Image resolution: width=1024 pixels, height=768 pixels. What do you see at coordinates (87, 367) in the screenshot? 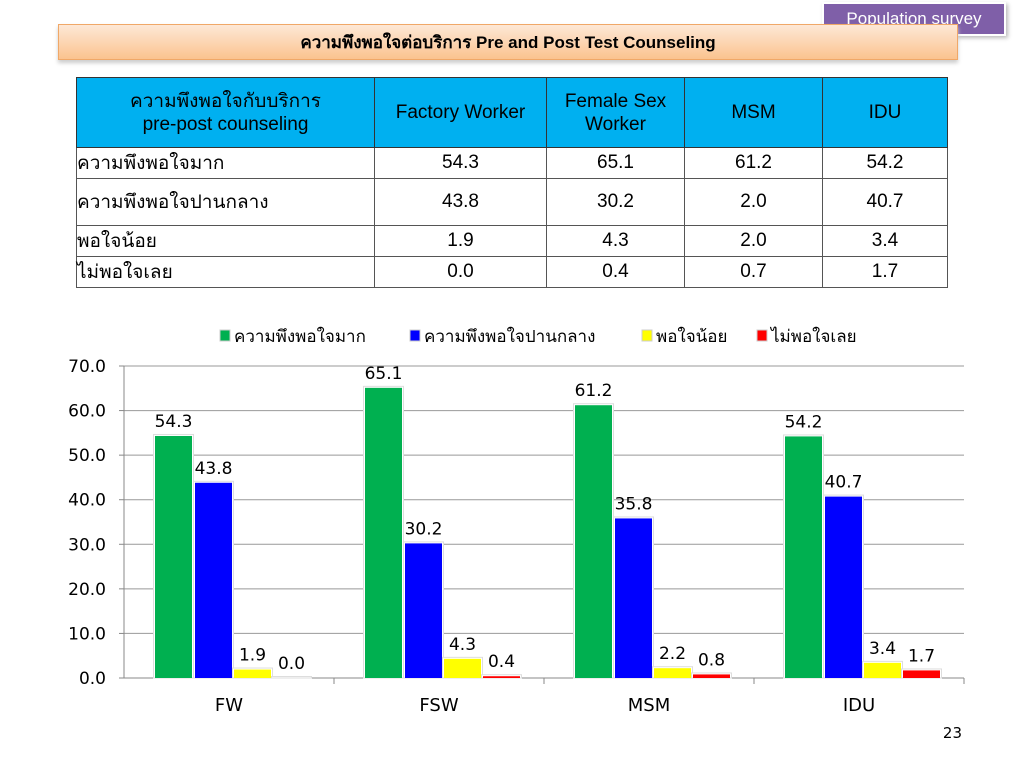
I see `y-tick-label: 70.0` at bounding box center [87, 367].